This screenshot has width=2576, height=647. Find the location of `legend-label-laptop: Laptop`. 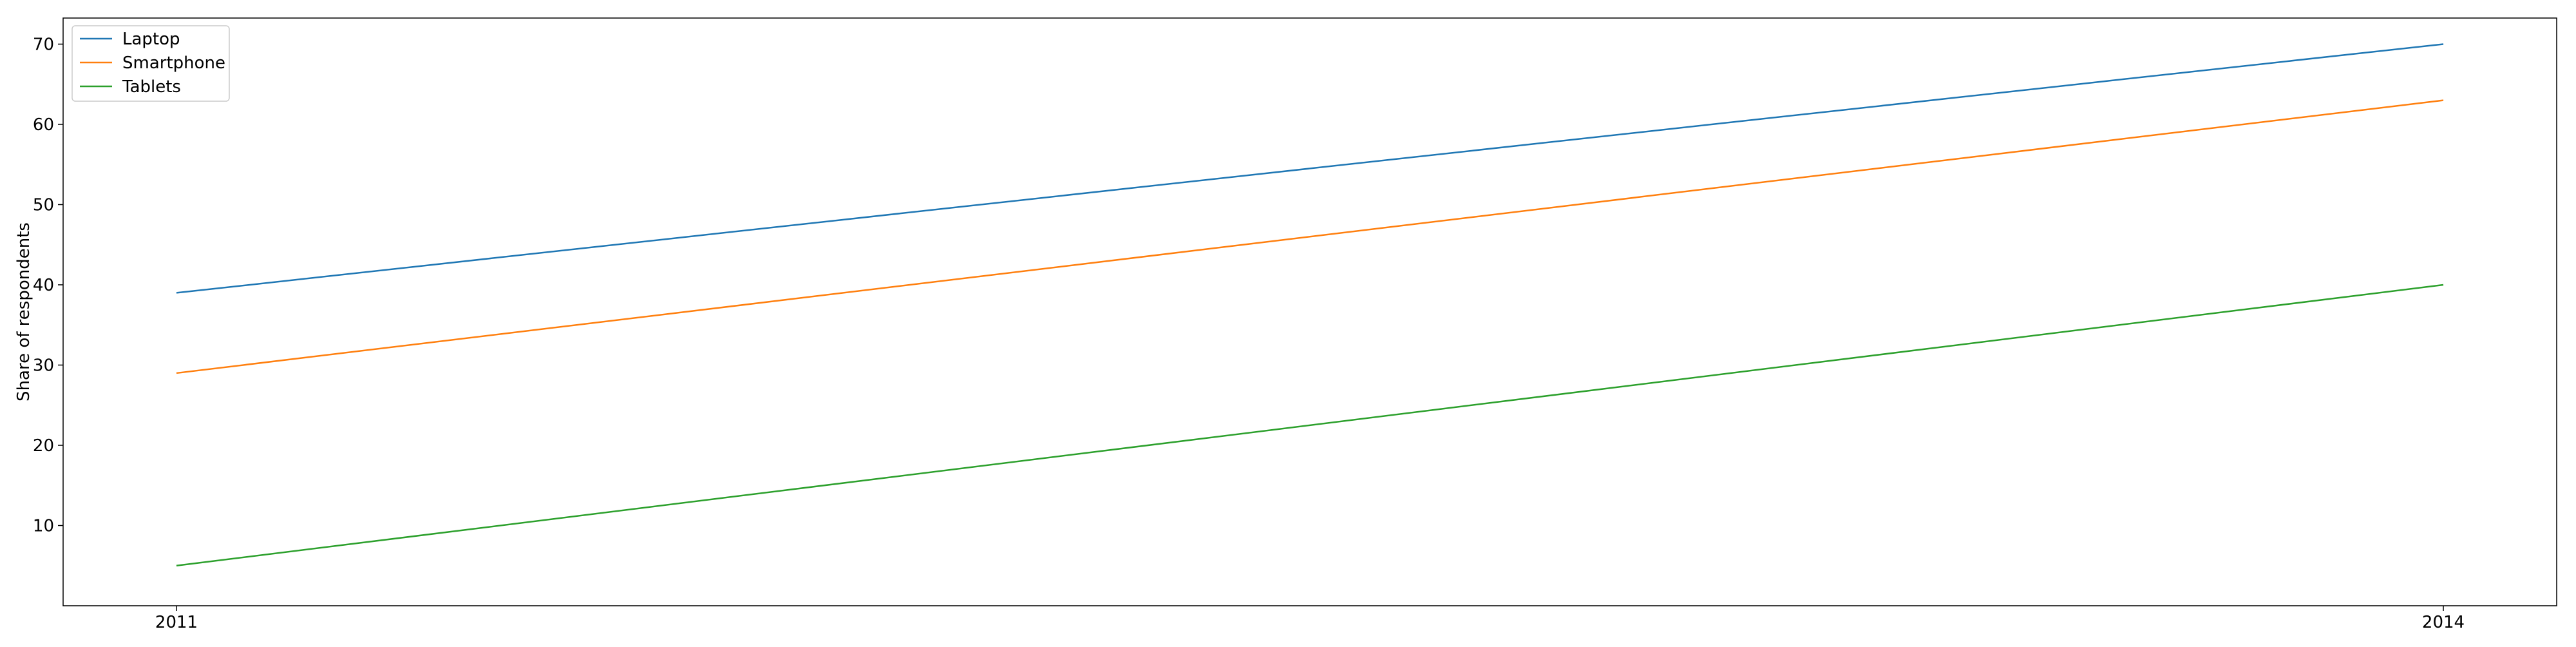

legend-label-laptop: Laptop is located at coordinates (151, 39).